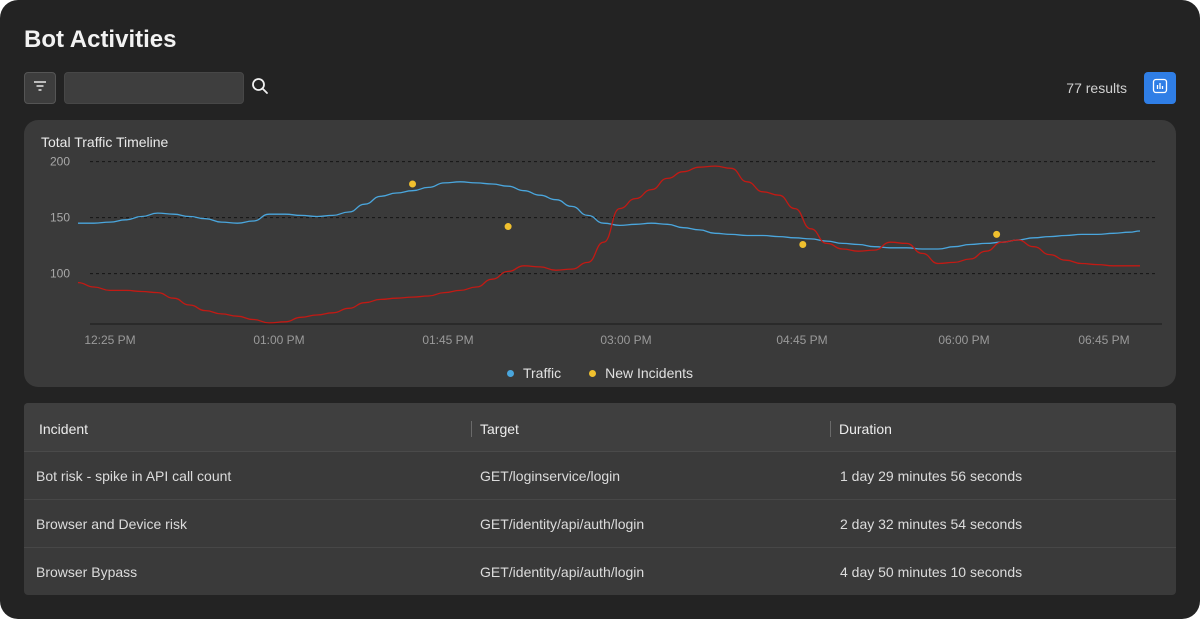 This screenshot has height=619, width=1200. What do you see at coordinates (60, 162) in the screenshot?
I see `y-tick-label: 200` at bounding box center [60, 162].